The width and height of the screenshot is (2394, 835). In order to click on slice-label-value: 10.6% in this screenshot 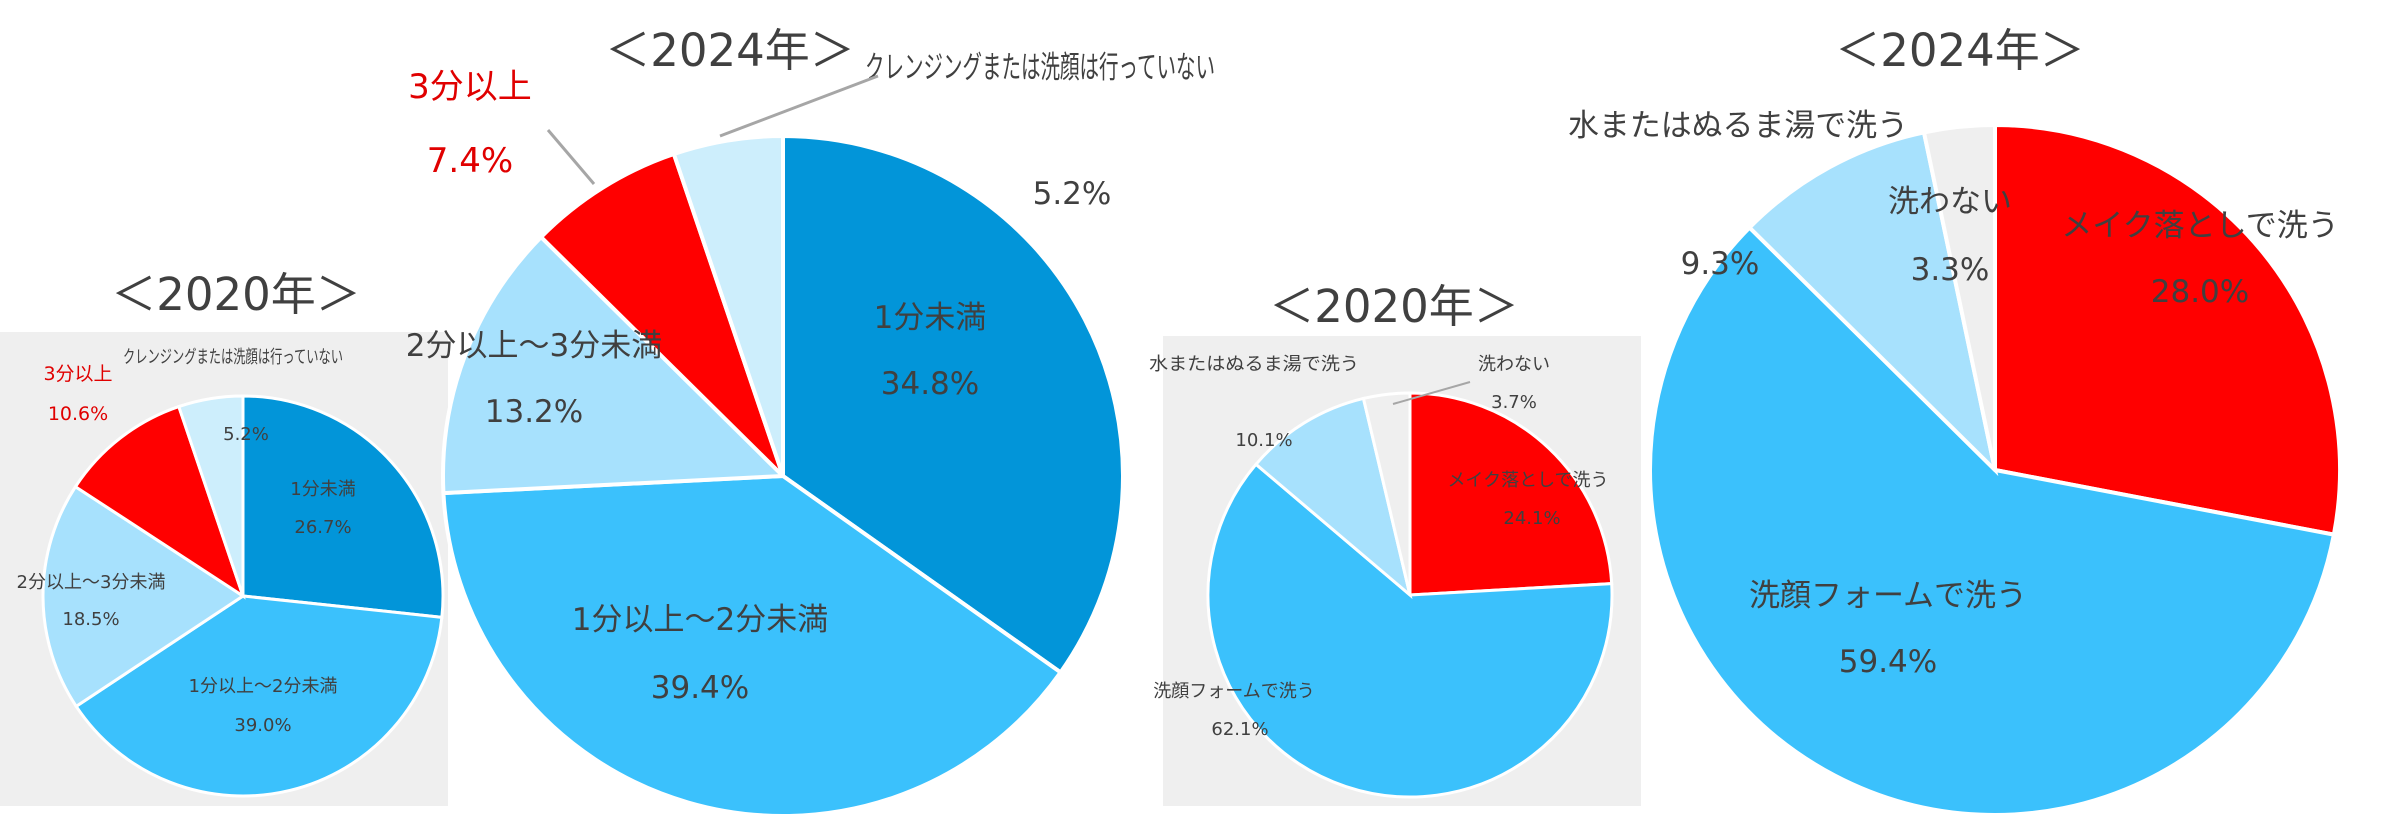, I will do `click(78, 414)`.